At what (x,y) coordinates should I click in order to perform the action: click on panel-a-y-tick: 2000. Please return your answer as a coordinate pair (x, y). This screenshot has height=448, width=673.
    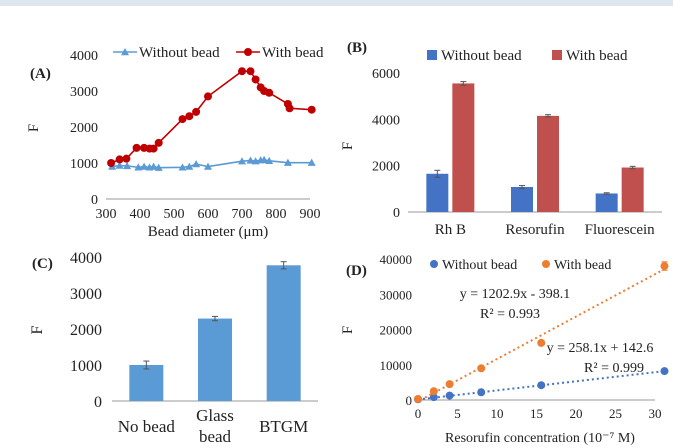
    Looking at the image, I should click on (84, 128).